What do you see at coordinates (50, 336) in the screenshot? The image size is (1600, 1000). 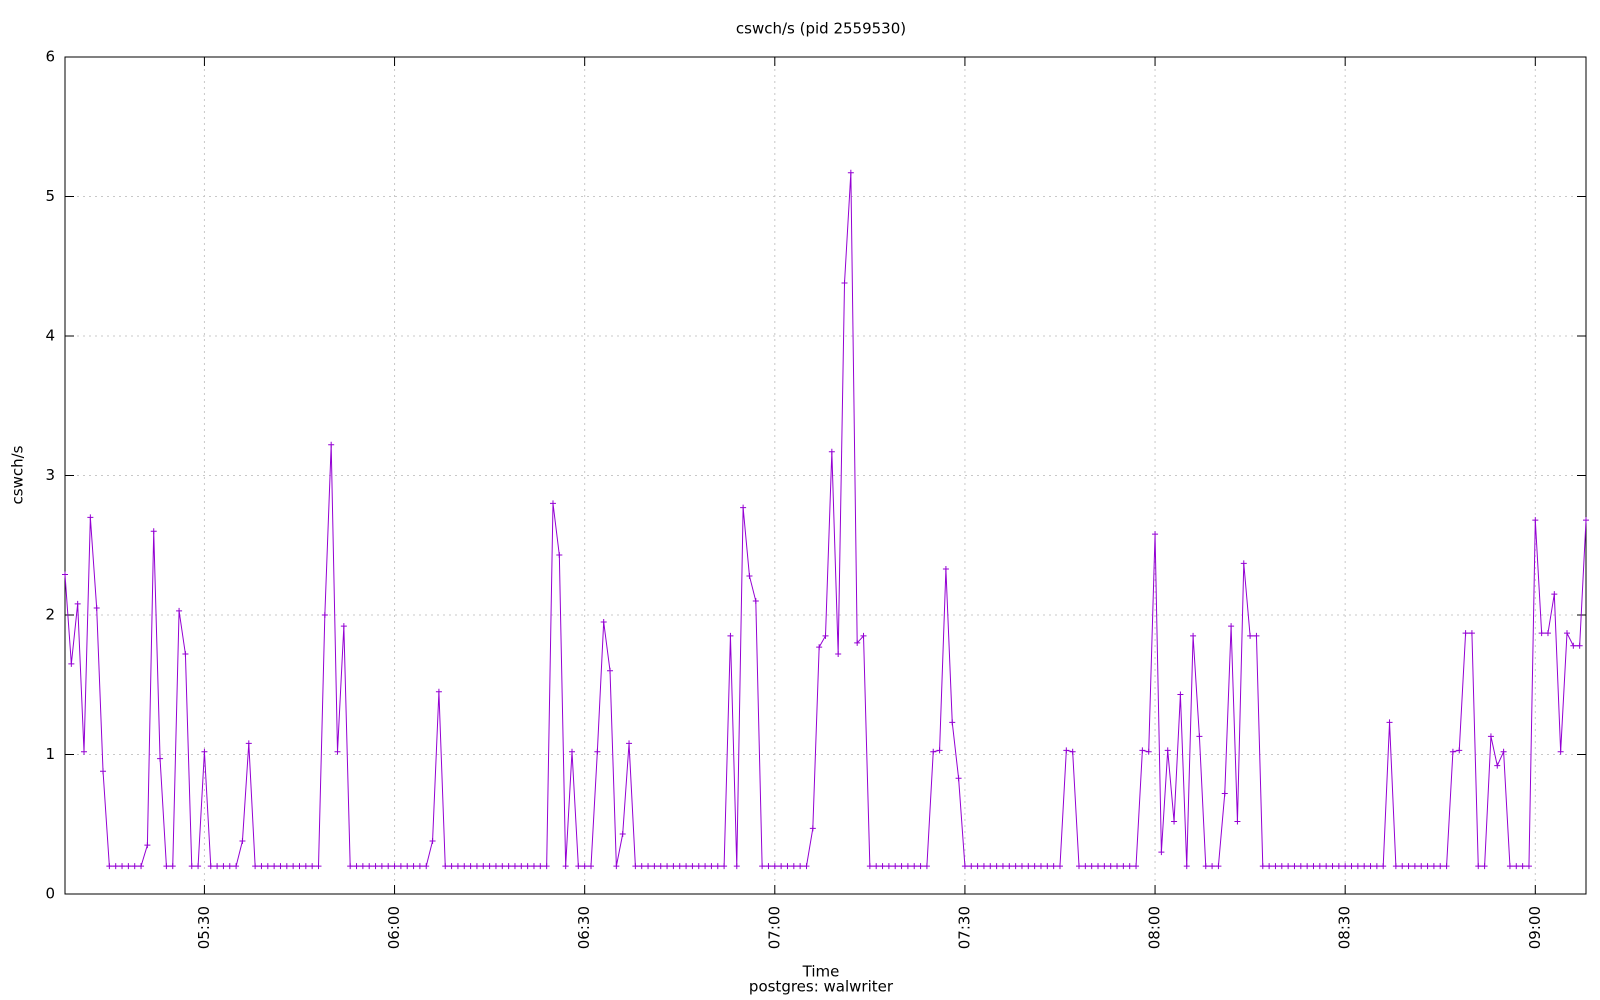 I see `y-tick-label: 4` at bounding box center [50, 336].